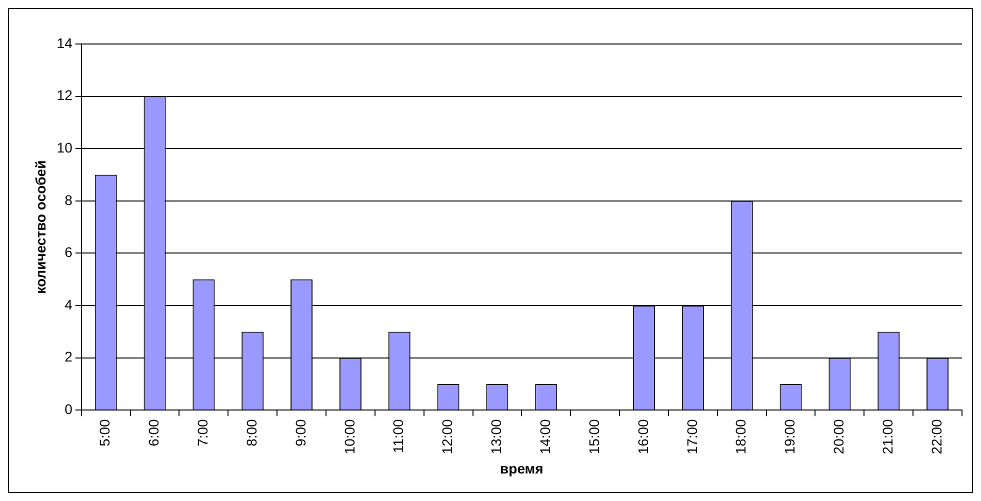 The width and height of the screenshot is (981, 501). What do you see at coordinates (64, 147) in the screenshot?
I see `y-tick-label: 10` at bounding box center [64, 147].